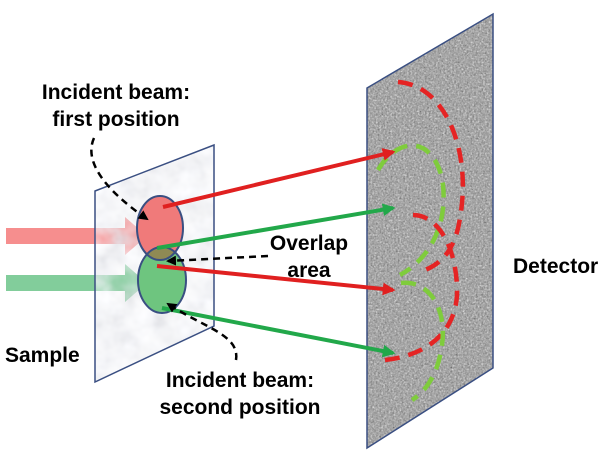 The height and width of the screenshot is (453, 615). I want to click on second-position-label-line2: second position, so click(239, 407).